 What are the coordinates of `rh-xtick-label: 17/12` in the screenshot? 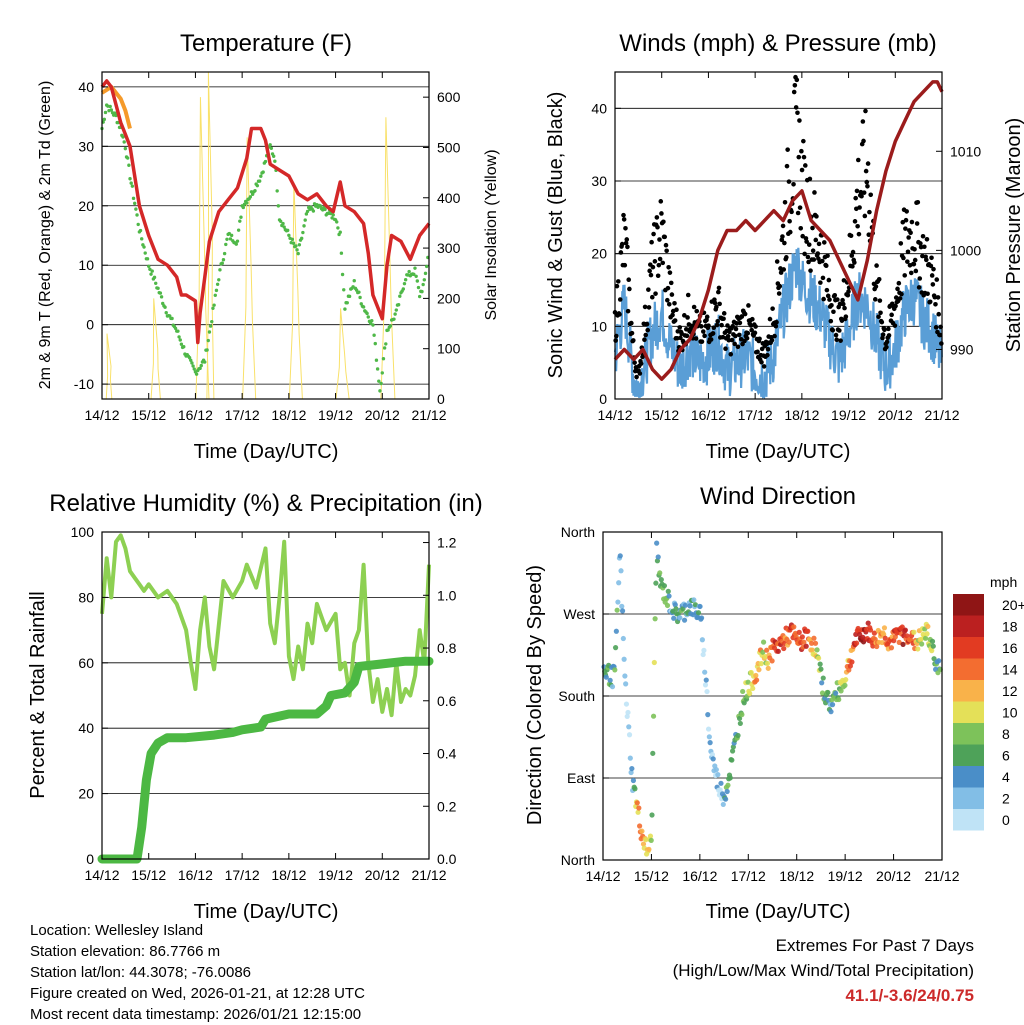 It's located at (242, 875).